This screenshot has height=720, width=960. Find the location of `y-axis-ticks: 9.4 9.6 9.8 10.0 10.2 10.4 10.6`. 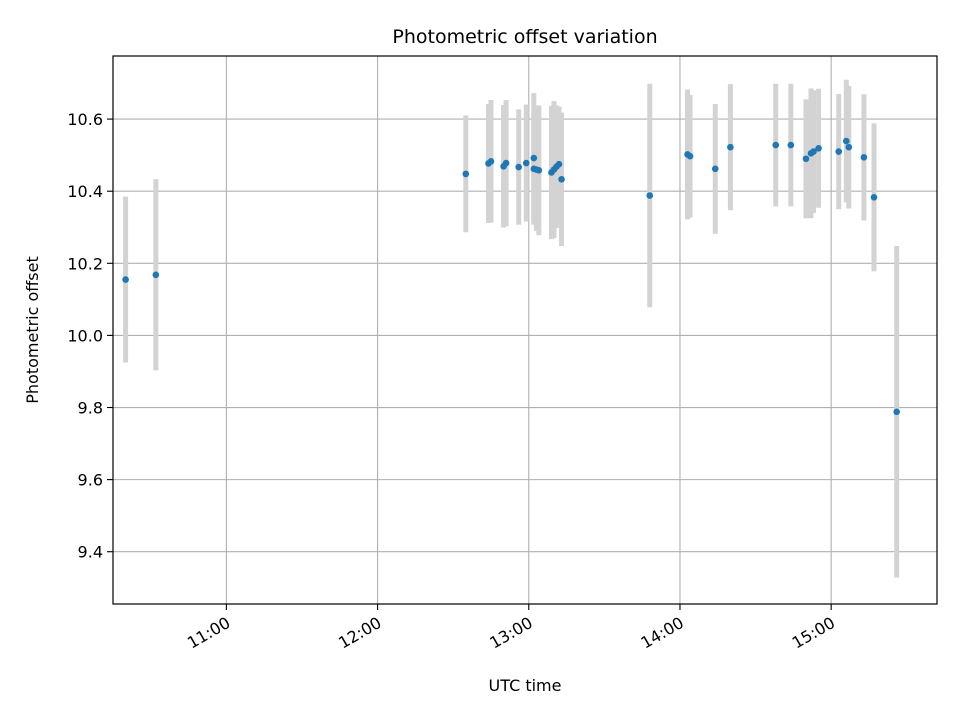

y-axis-ticks: 9.4 9.6 9.8 10.0 10.2 10.4 10.6 is located at coordinates (90, 336).